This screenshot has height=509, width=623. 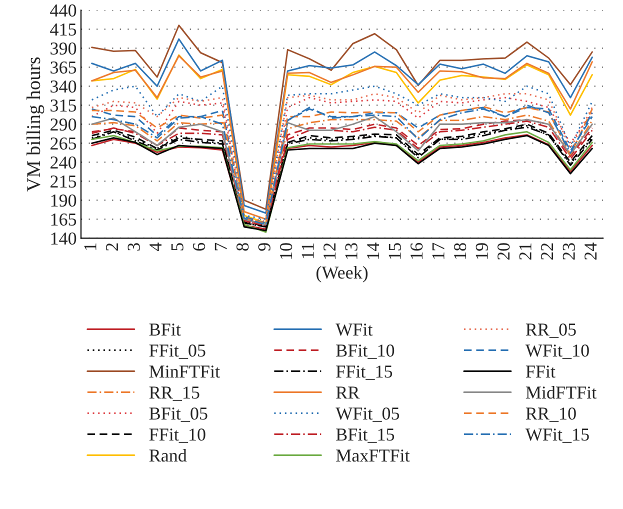 What do you see at coordinates (590, 251) in the screenshot?
I see `x-tick-label: 24` at bounding box center [590, 251].